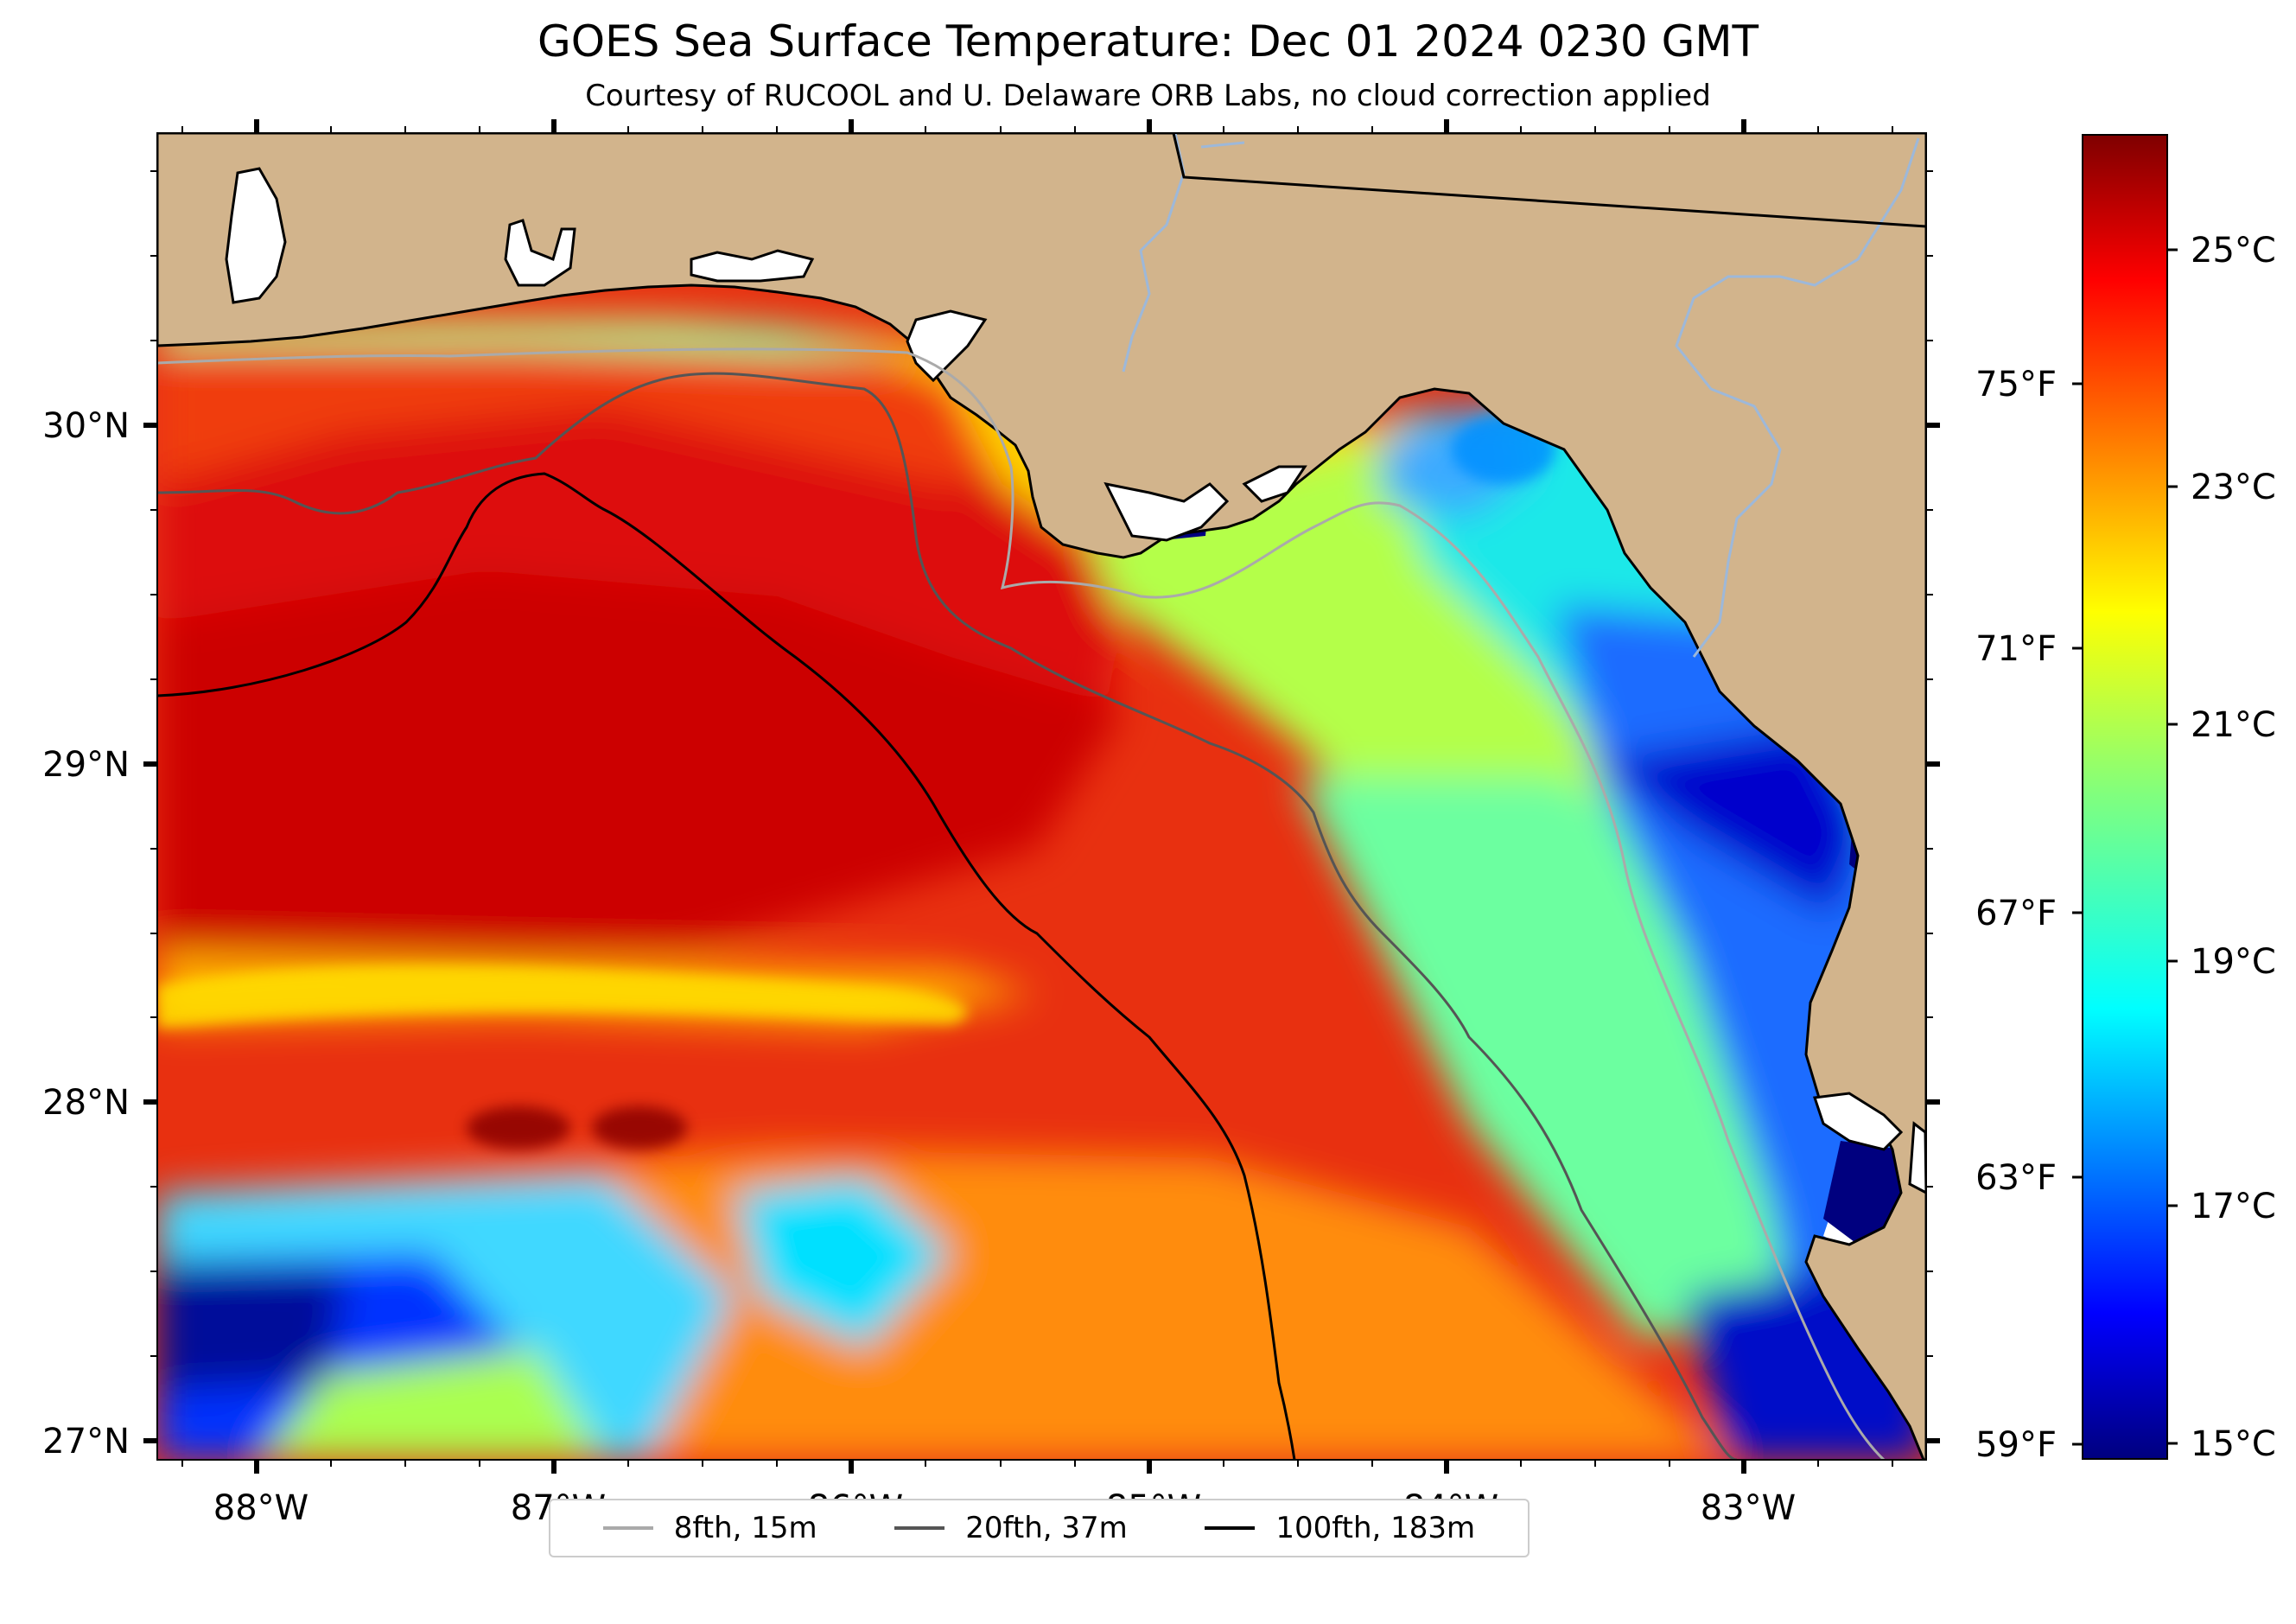 Image resolution: width=2296 pixels, height=1624 pixels. Describe the element at coordinates (2233, 1444) in the screenshot. I see `colorbar-celsius-label: 15°C` at that location.